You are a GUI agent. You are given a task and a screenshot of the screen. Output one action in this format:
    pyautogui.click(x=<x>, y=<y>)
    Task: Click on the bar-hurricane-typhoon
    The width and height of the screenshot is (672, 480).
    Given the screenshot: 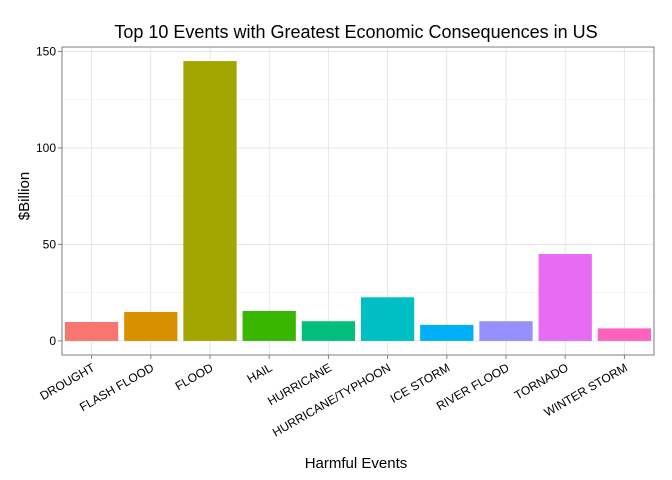 What is the action you would take?
    pyautogui.click(x=387, y=319)
    